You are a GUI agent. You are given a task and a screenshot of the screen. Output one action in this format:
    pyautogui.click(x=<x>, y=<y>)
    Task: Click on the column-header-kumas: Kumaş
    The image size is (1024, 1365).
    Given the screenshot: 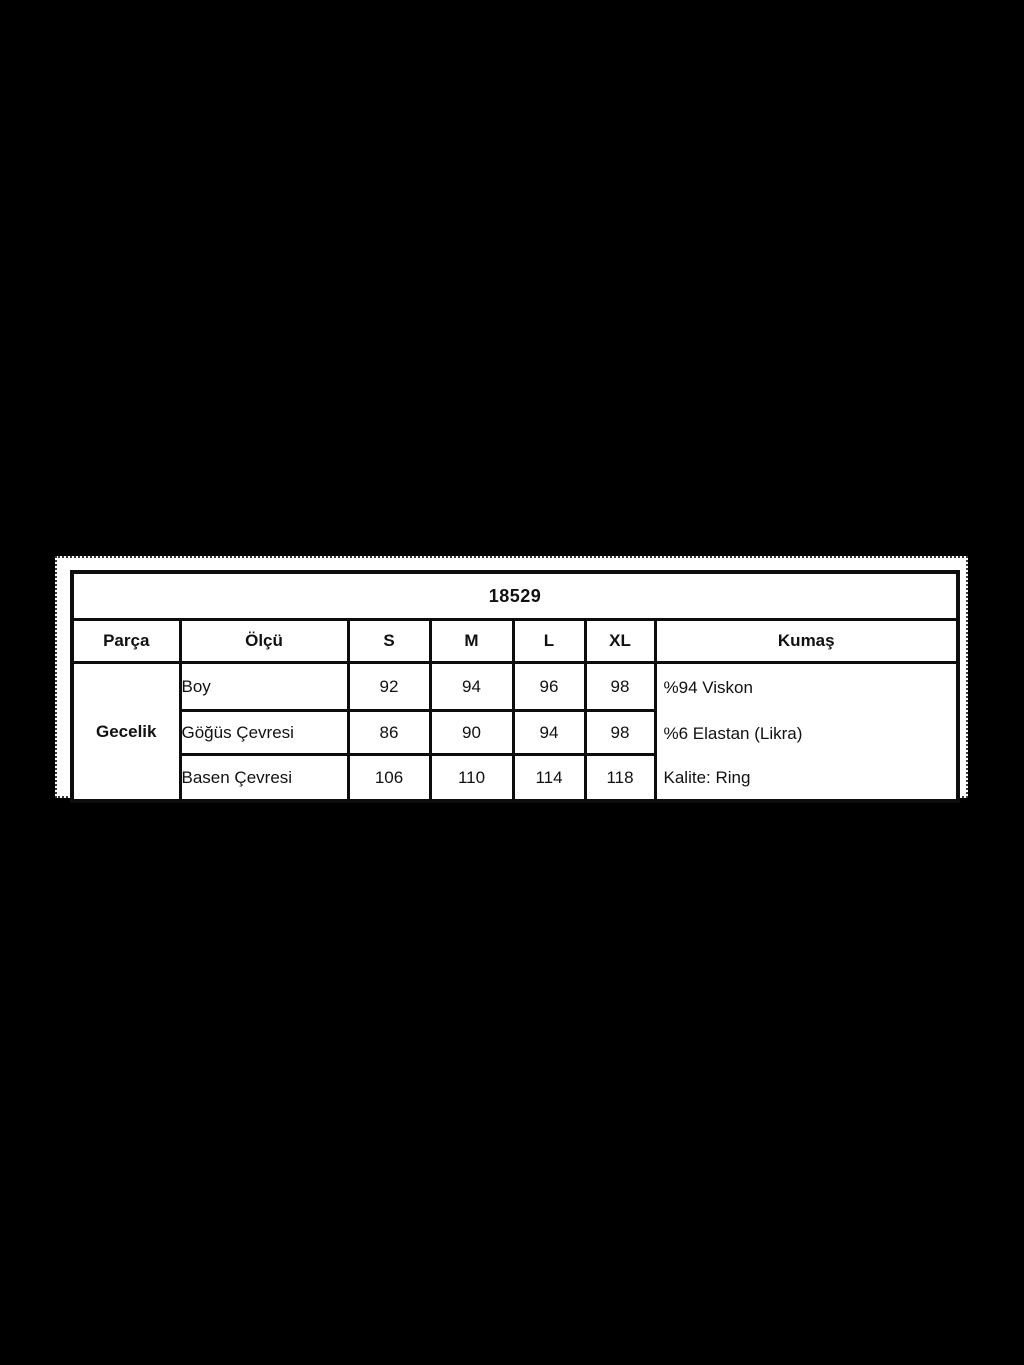 What is the action you would take?
    pyautogui.click(x=806, y=641)
    